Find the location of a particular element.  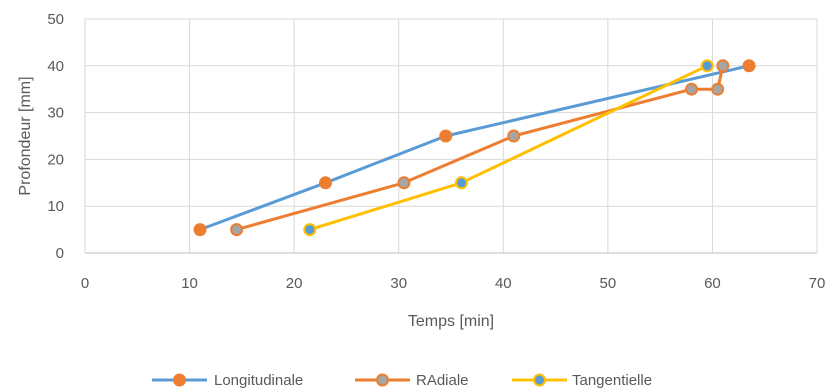

y-tick-label: 50 is located at coordinates (55, 19).